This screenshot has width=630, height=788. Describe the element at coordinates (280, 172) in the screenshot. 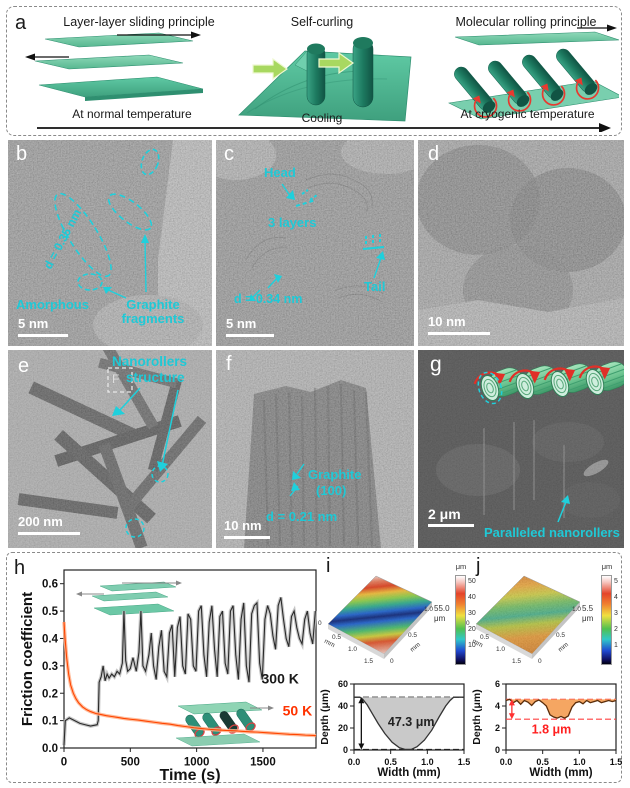

I see `head-annotation: Head` at that location.